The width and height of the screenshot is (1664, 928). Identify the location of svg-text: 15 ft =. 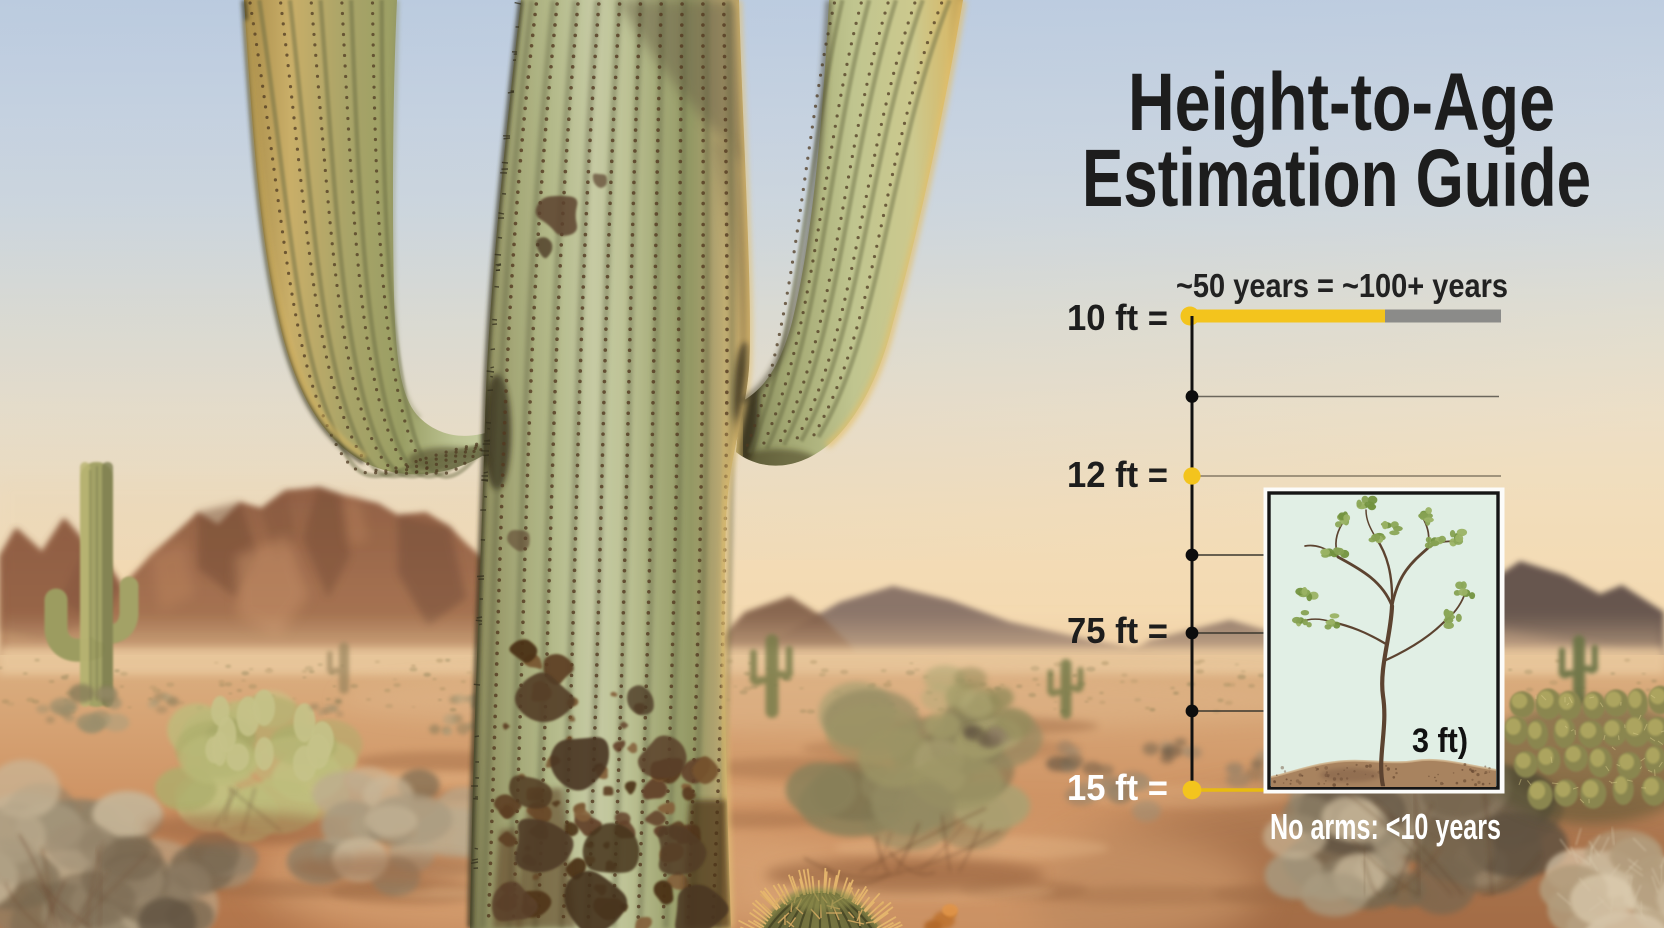
(1117, 787).